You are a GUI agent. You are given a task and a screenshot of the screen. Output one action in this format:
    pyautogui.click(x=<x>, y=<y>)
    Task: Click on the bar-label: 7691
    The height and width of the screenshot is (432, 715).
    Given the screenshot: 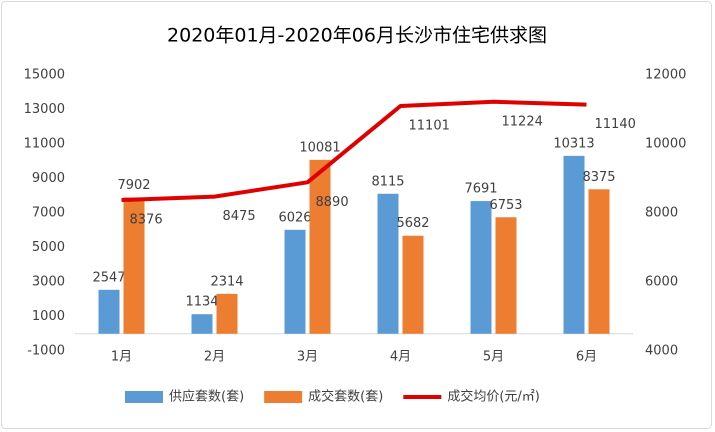 What is the action you would take?
    pyautogui.click(x=480, y=189)
    